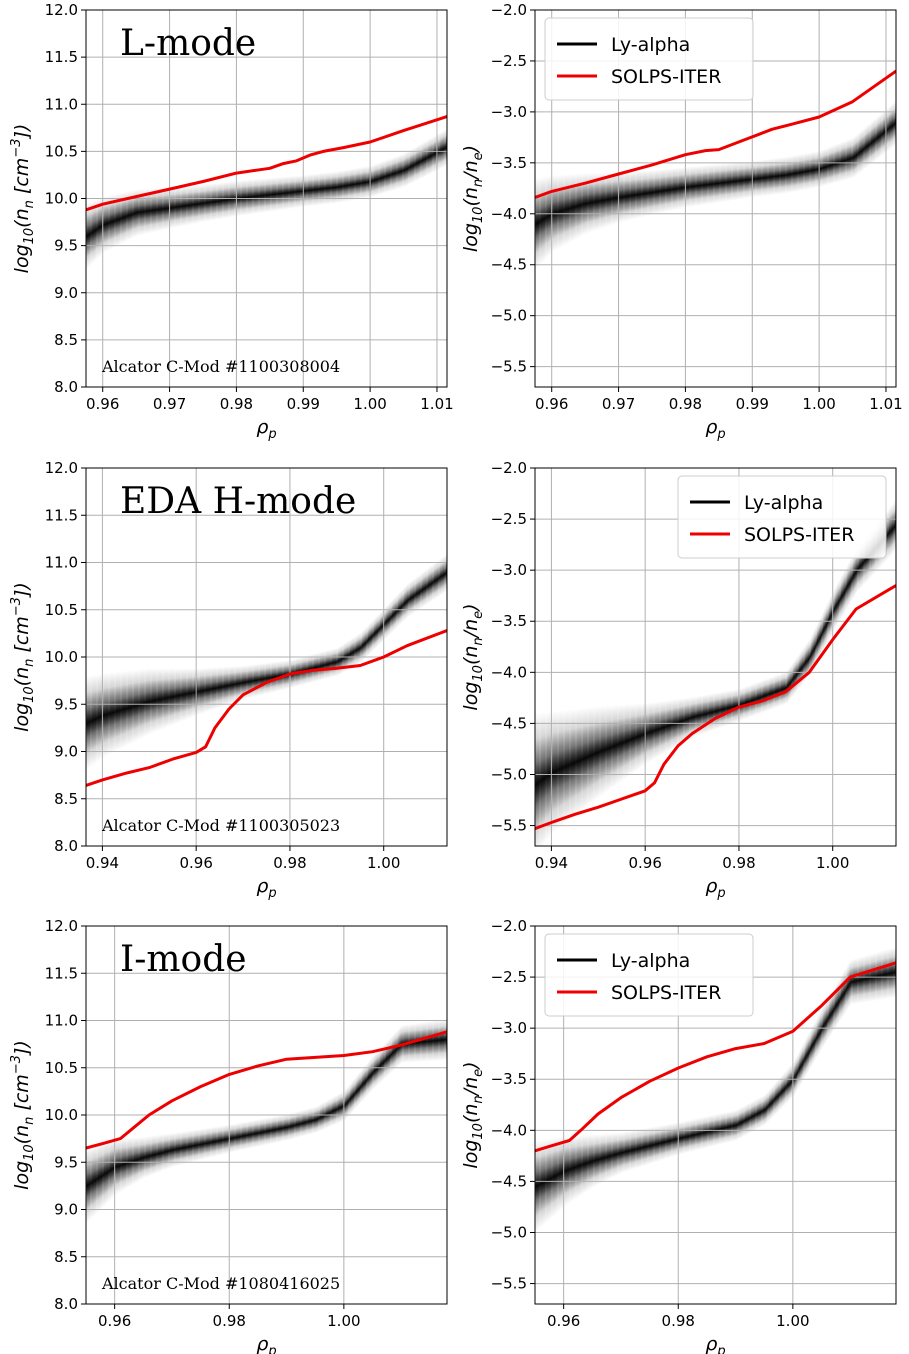 This screenshot has height=1354, width=909. Describe the element at coordinates (61, 563) in the screenshot. I see `y-tick-label: 11.0` at that location.